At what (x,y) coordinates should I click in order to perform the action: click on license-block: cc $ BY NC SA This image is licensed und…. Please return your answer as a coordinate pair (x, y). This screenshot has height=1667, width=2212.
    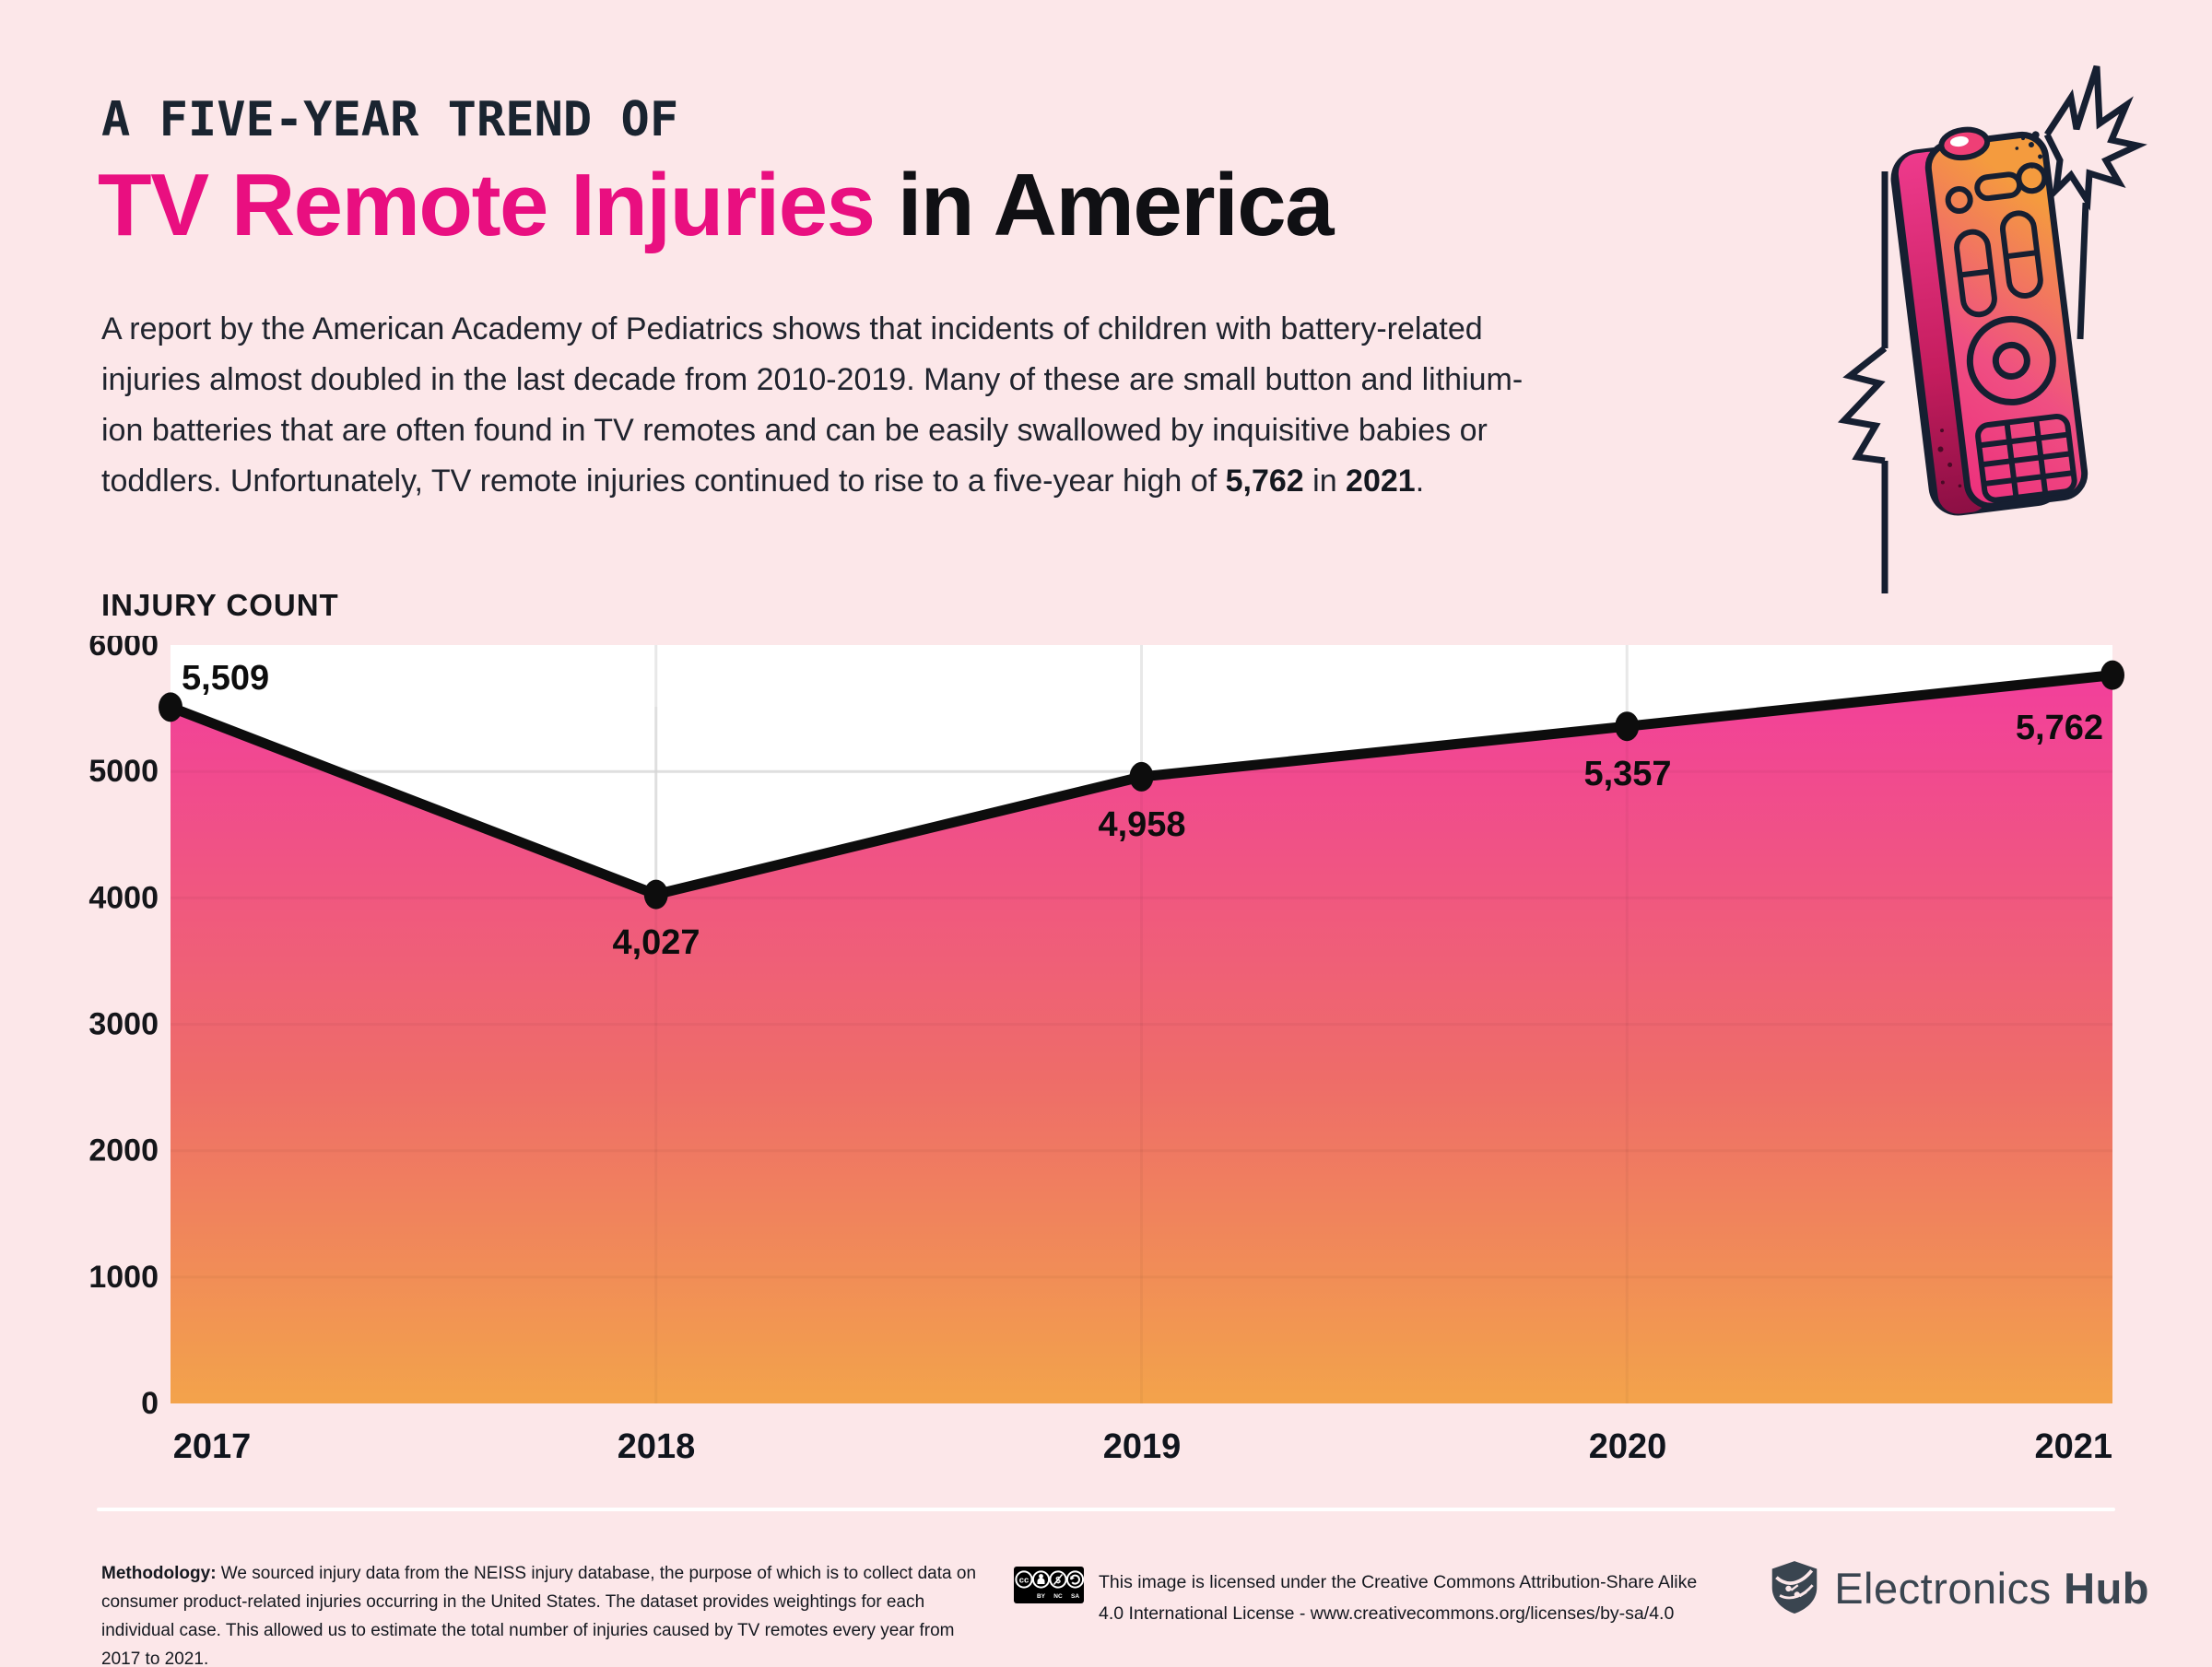
    Looking at the image, I should click on (1355, 1598).